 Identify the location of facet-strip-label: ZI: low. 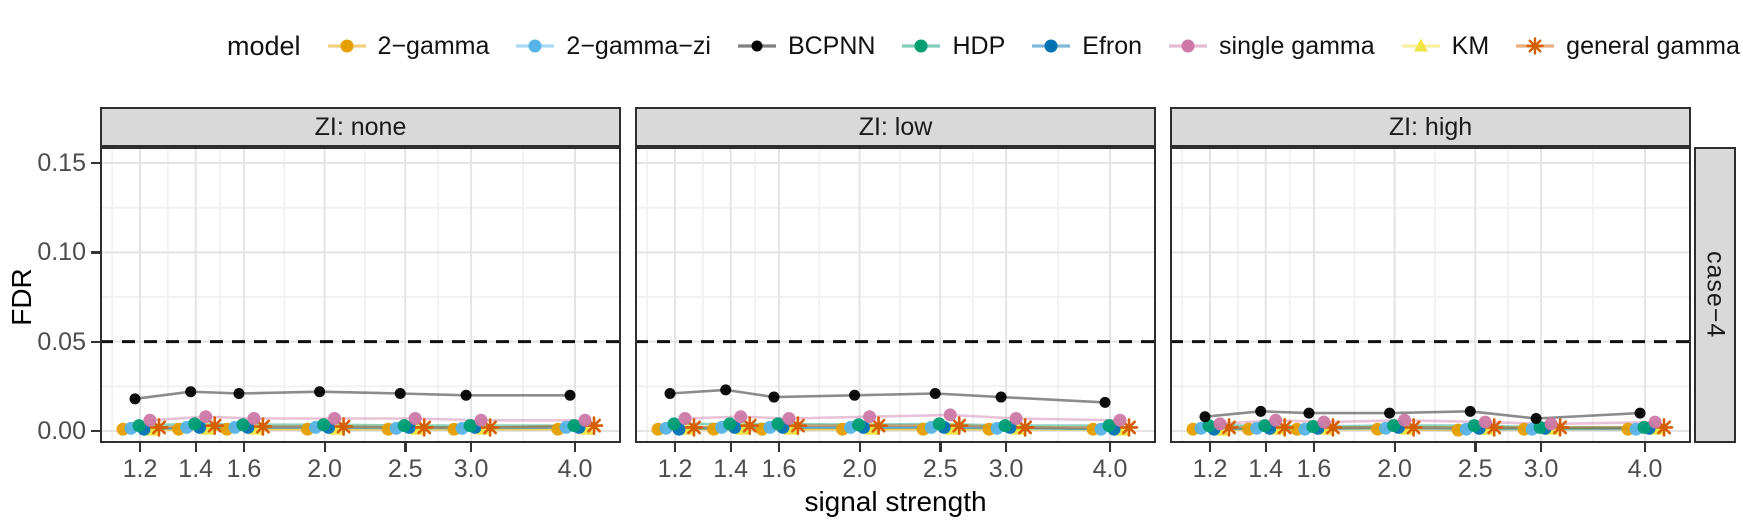
(895, 126).